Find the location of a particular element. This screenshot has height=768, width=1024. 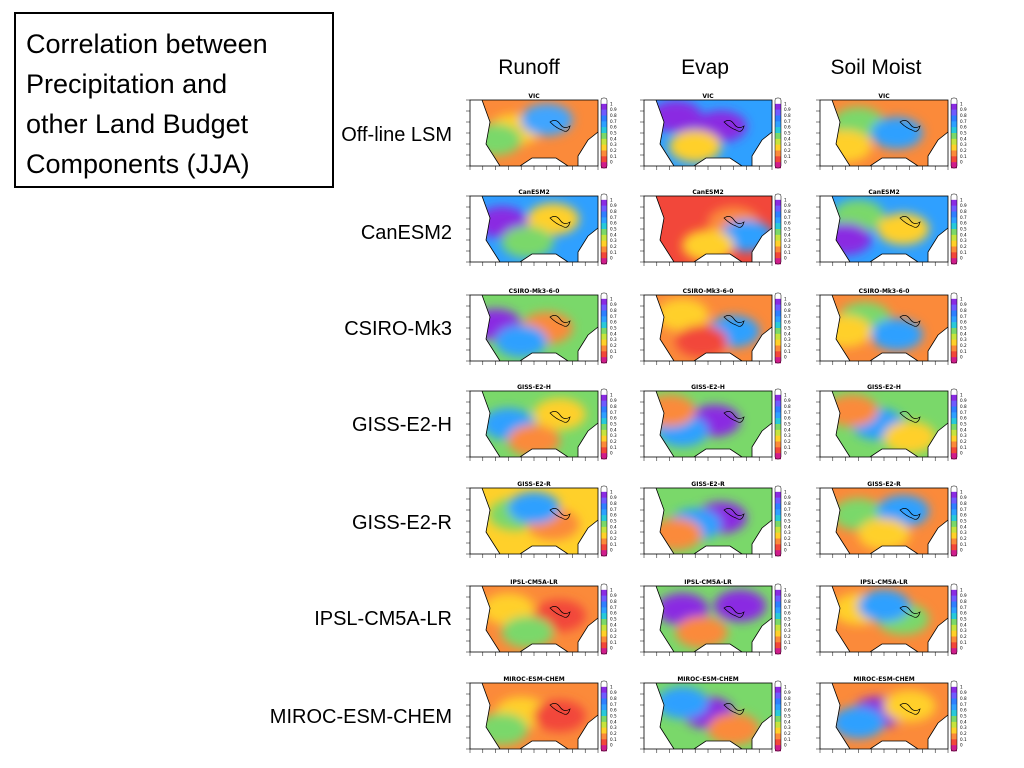

row-label: IPSL-CM5A-LR is located at coordinates (383, 619).